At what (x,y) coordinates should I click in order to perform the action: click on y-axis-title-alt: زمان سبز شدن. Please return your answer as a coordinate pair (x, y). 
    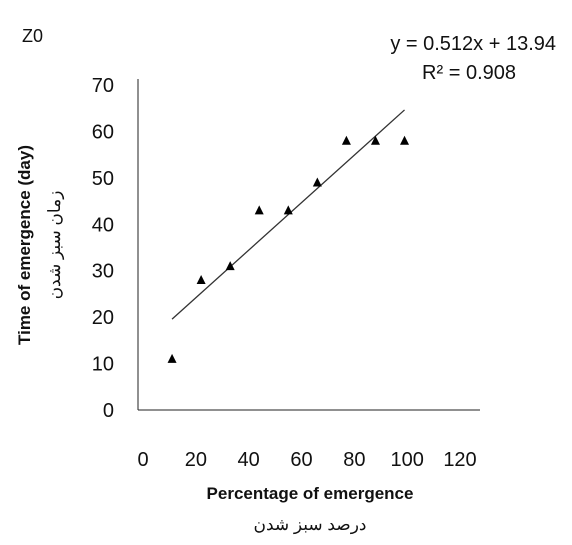
    Looking at the image, I should click on (55, 245).